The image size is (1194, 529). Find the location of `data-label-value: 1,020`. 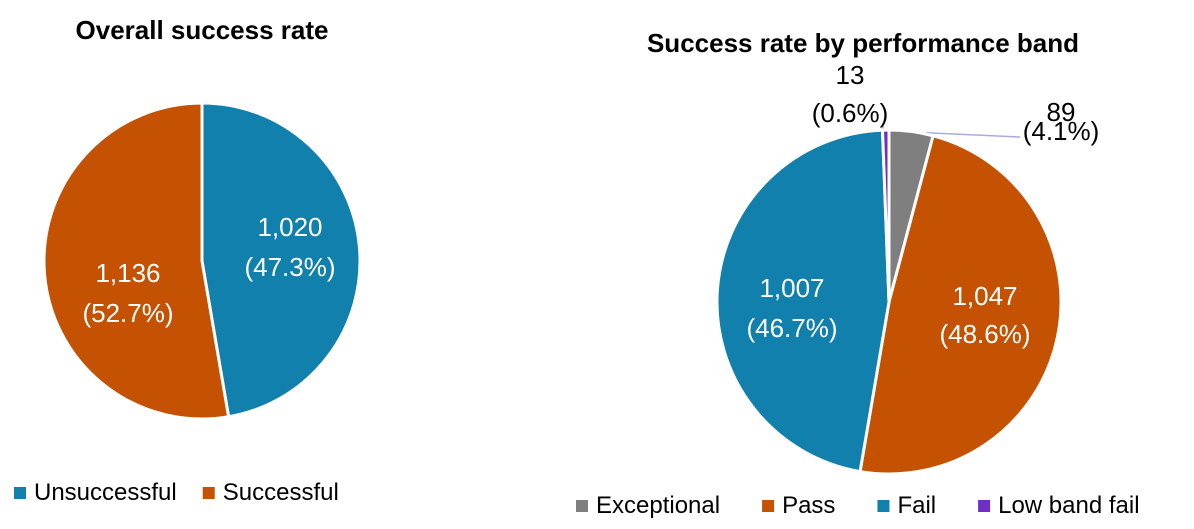

data-label-value: 1,020 is located at coordinates (289, 227).